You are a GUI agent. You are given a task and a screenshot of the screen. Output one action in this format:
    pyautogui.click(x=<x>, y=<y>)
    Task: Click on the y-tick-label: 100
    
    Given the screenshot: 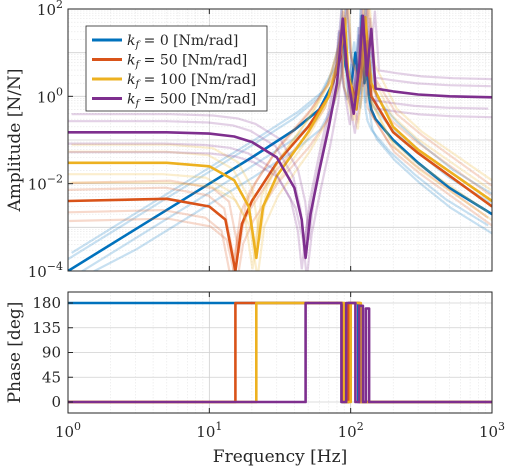 What is the action you would take?
    pyautogui.click(x=50, y=95)
    